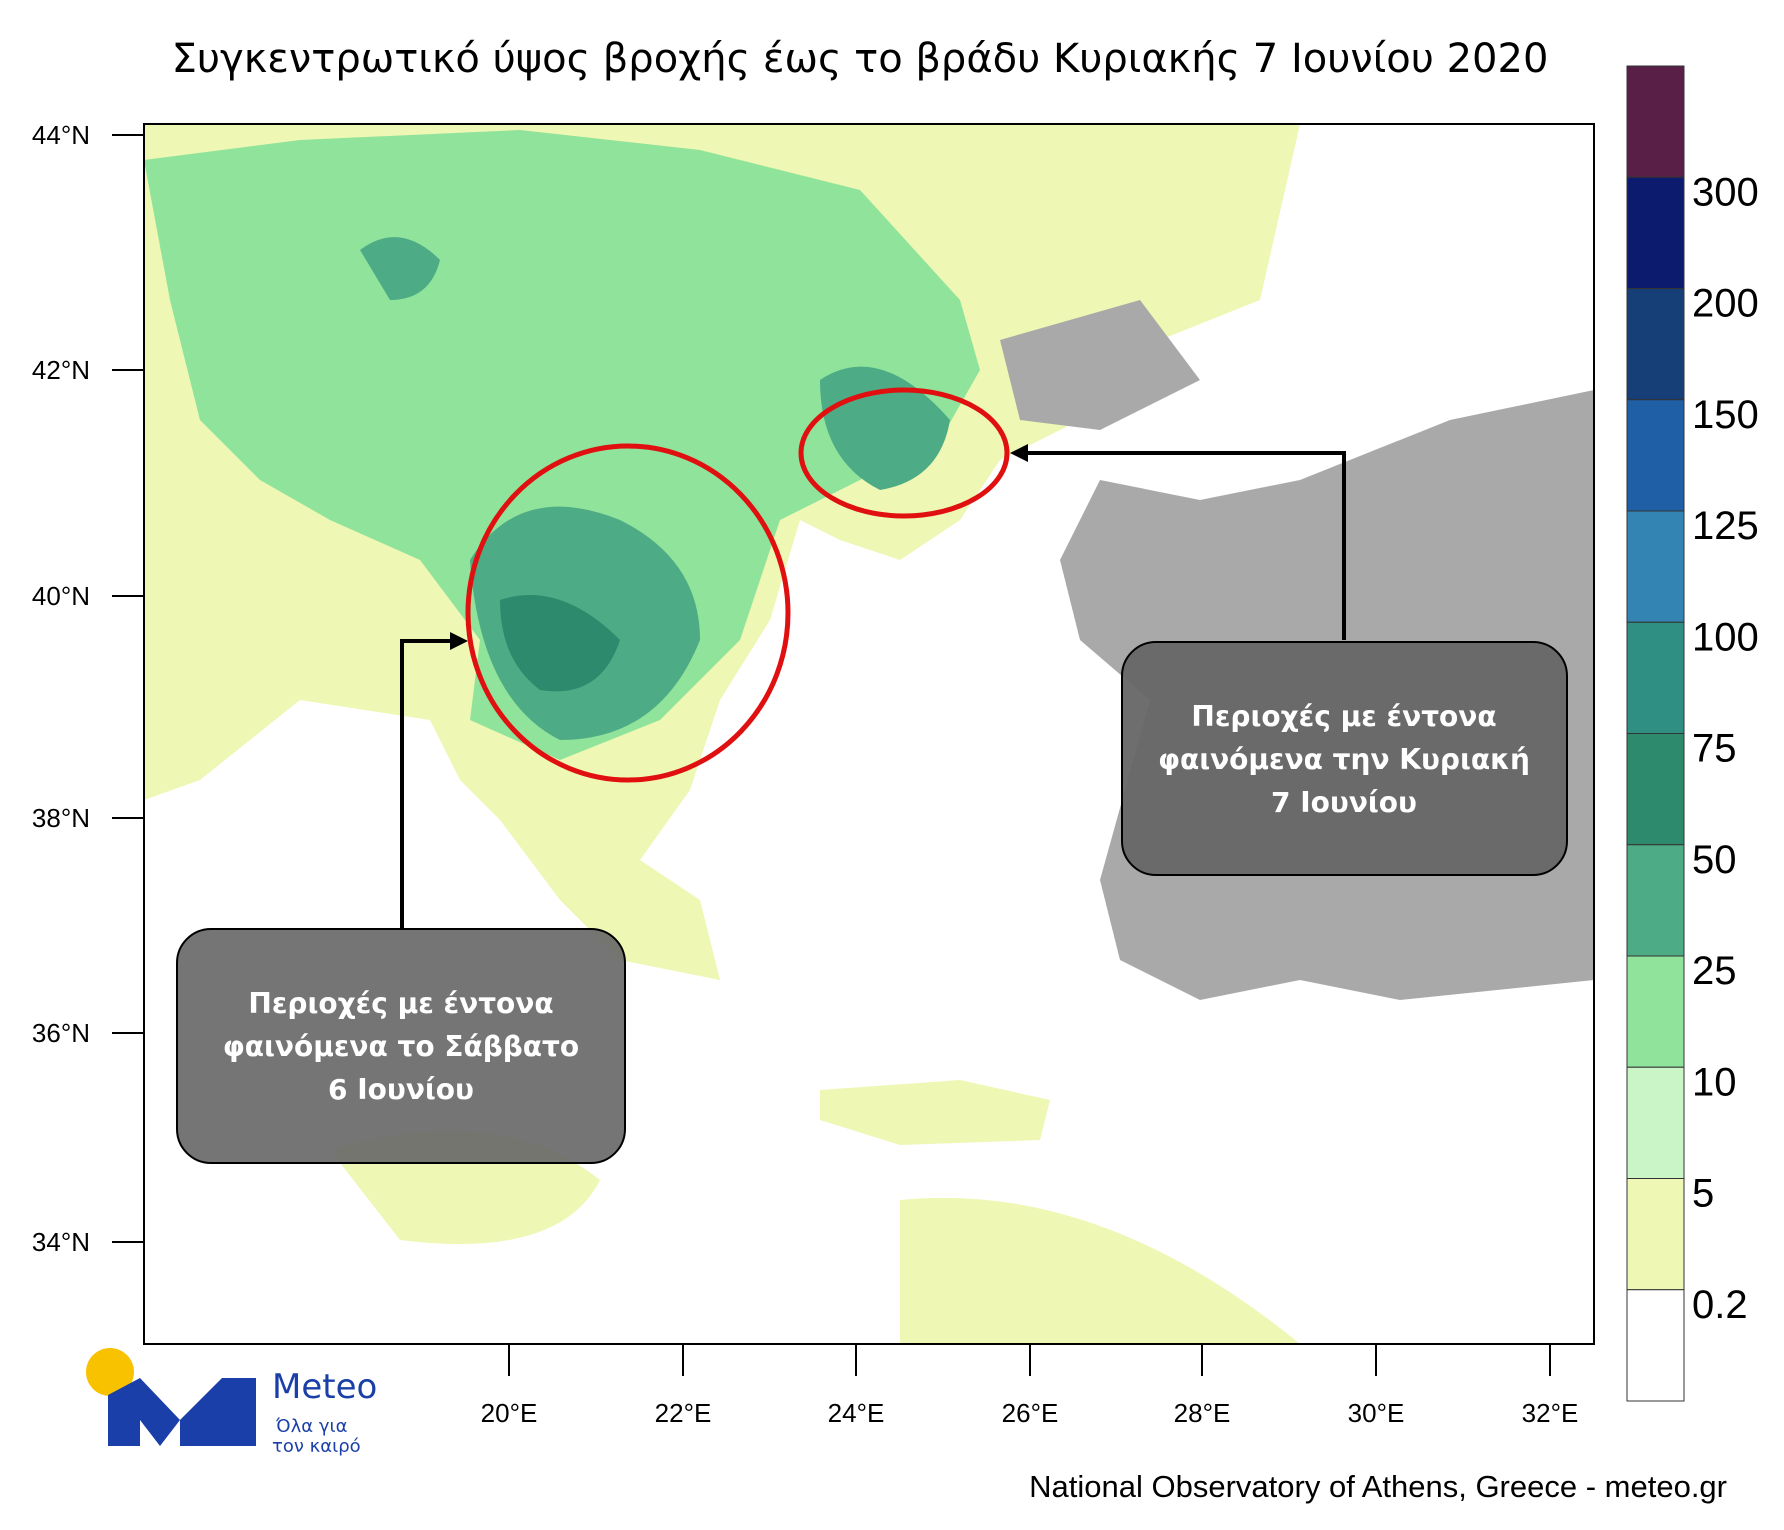 This screenshot has width=1784, height=1530. What do you see at coordinates (61, 135) in the screenshot?
I see `lat-label: 44°N` at bounding box center [61, 135].